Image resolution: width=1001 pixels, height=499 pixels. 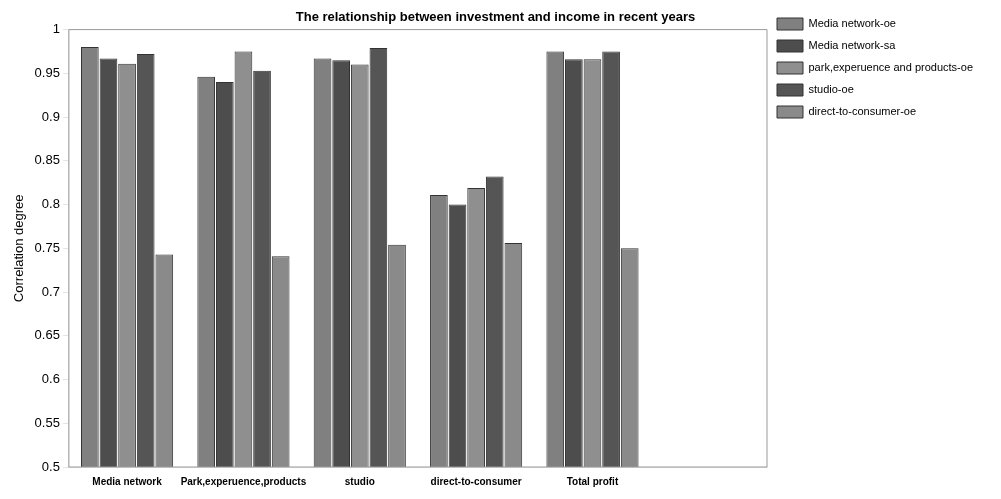 I want to click on x-tick-label: direct-to-consumer, so click(x=476, y=481).